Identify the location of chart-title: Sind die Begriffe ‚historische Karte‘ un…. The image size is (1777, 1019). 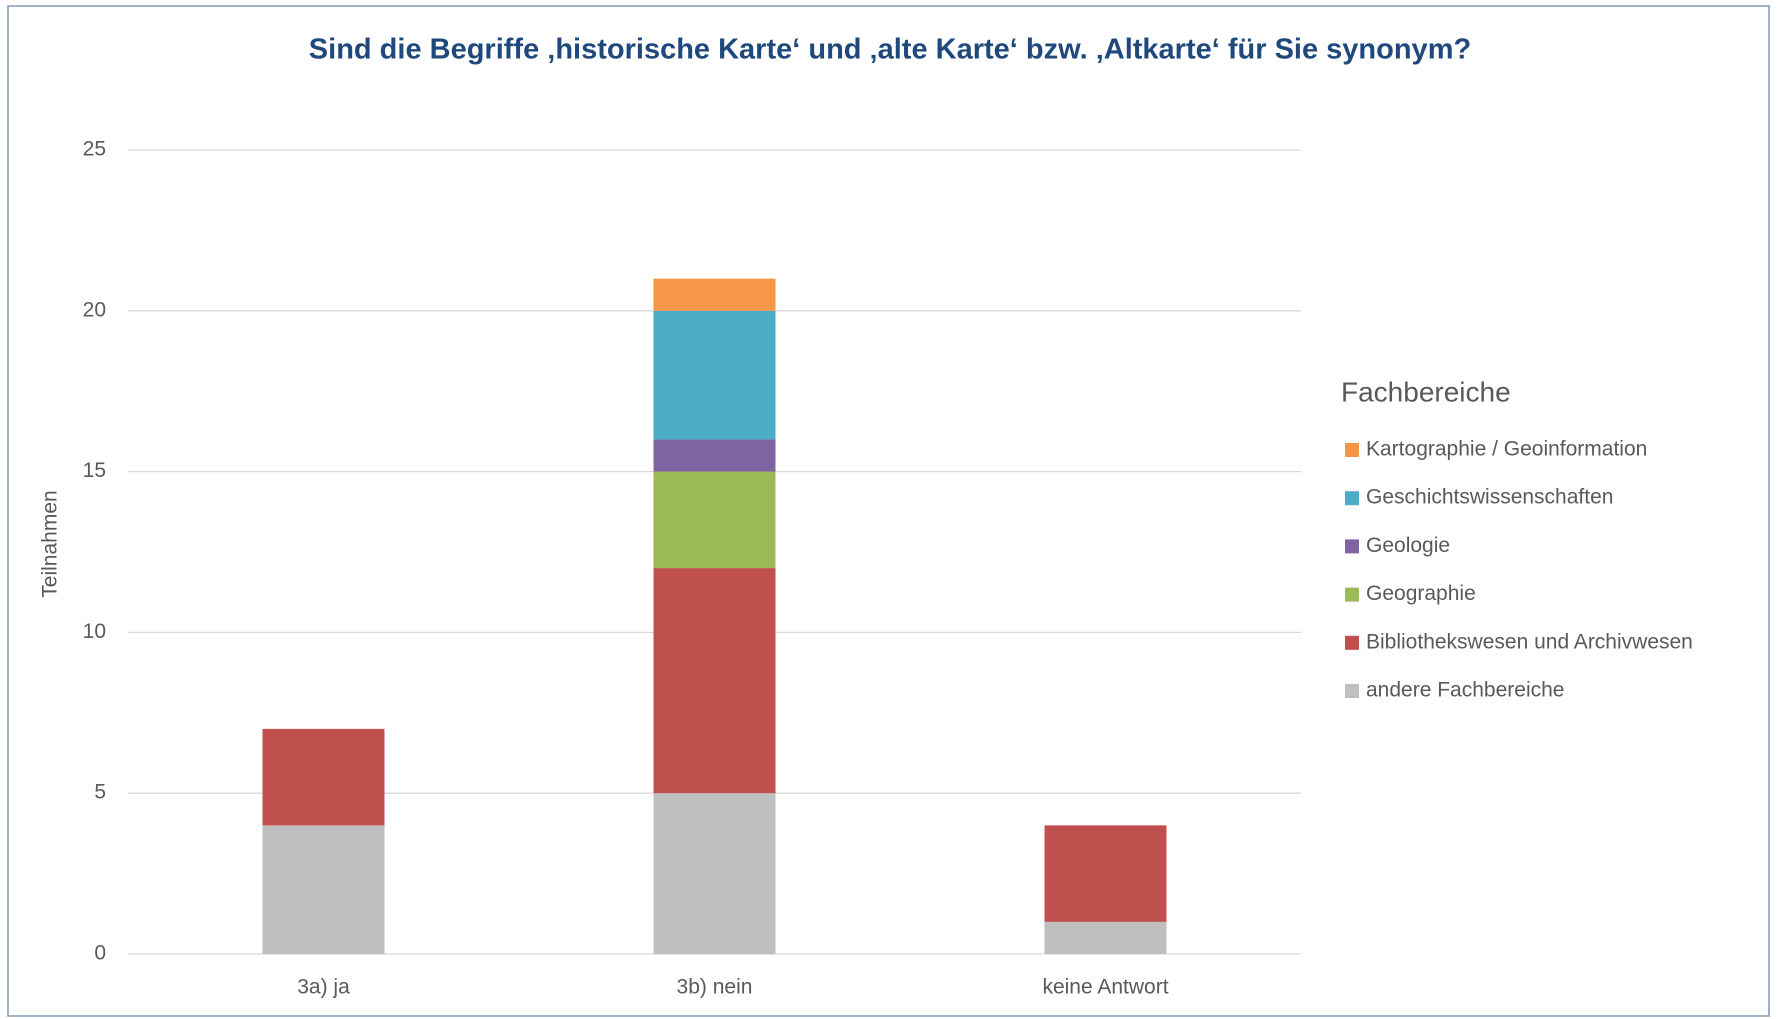
(890, 50).